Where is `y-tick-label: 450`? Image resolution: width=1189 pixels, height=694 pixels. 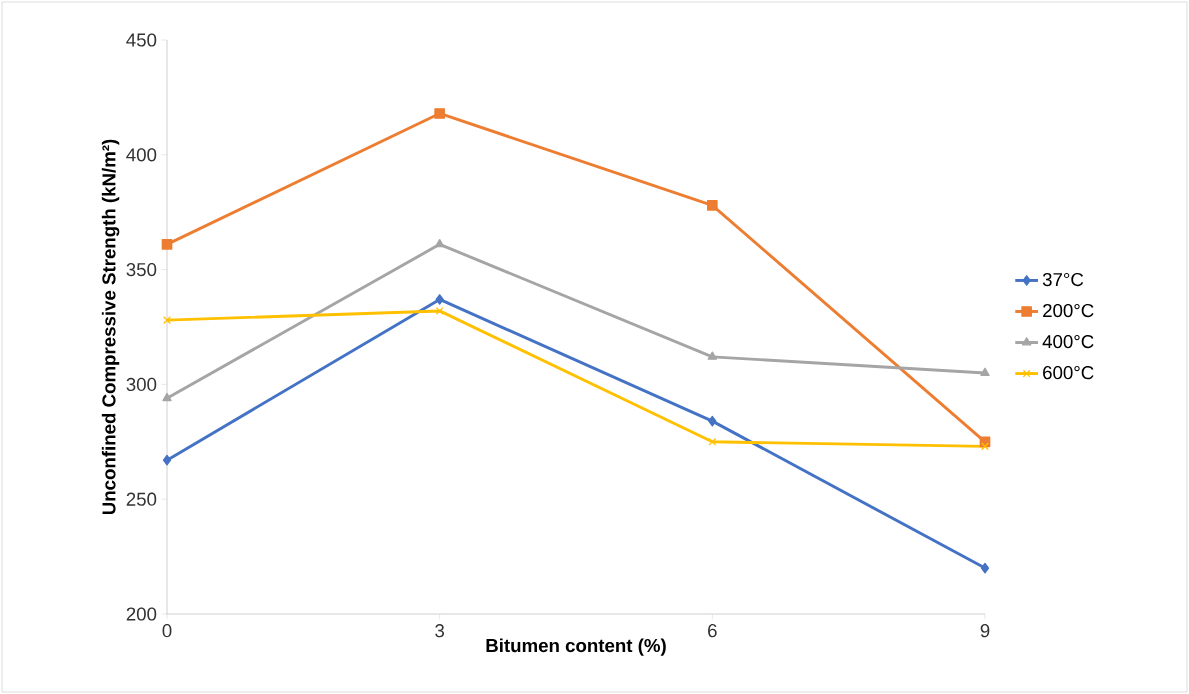 y-tick-label: 450 is located at coordinates (141, 40).